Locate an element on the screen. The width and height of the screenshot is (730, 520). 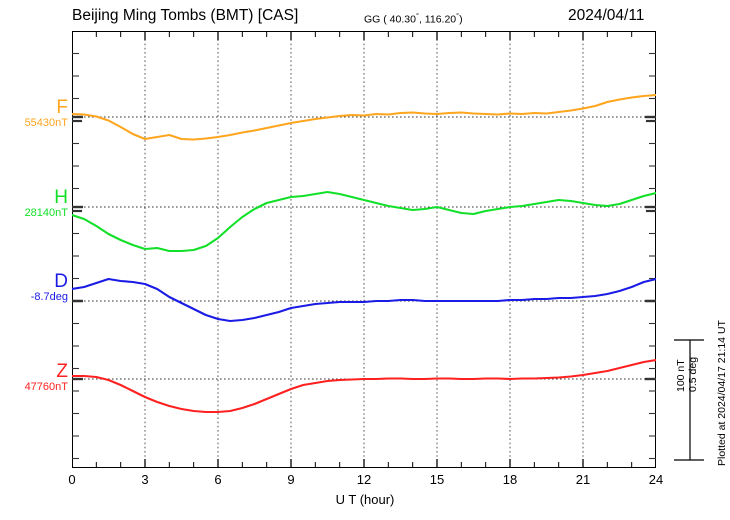
geo-coords-lon: , 116.20 is located at coordinates (437, 19).